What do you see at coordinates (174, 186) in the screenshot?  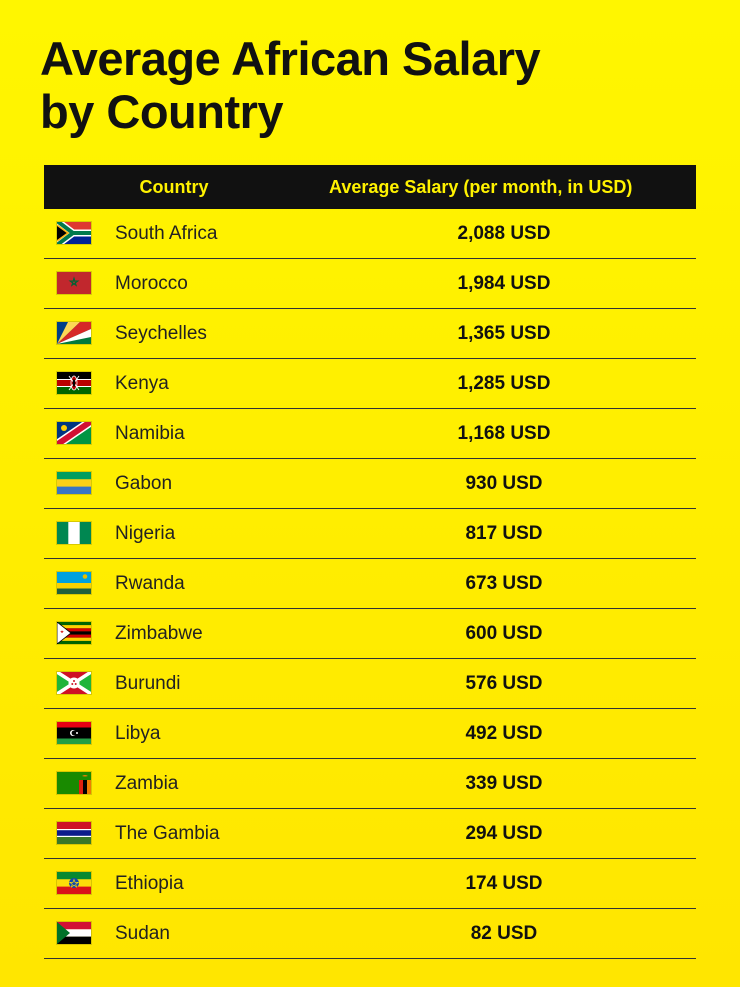 I see `column-header-country: Country` at bounding box center [174, 186].